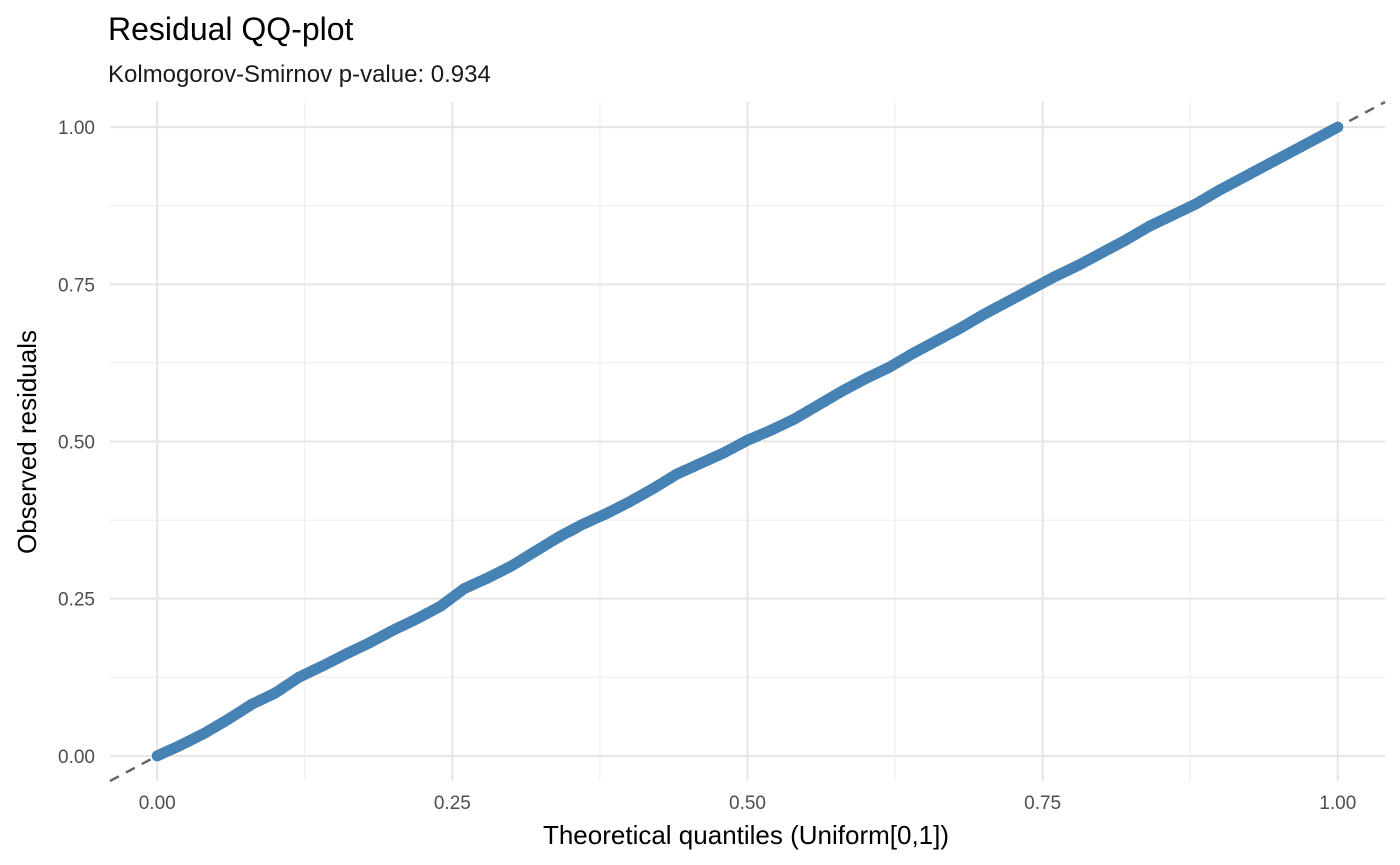 Image resolution: width=1400 pixels, height=865 pixels. I want to click on x-tick-label: 0.50, so click(747, 803).